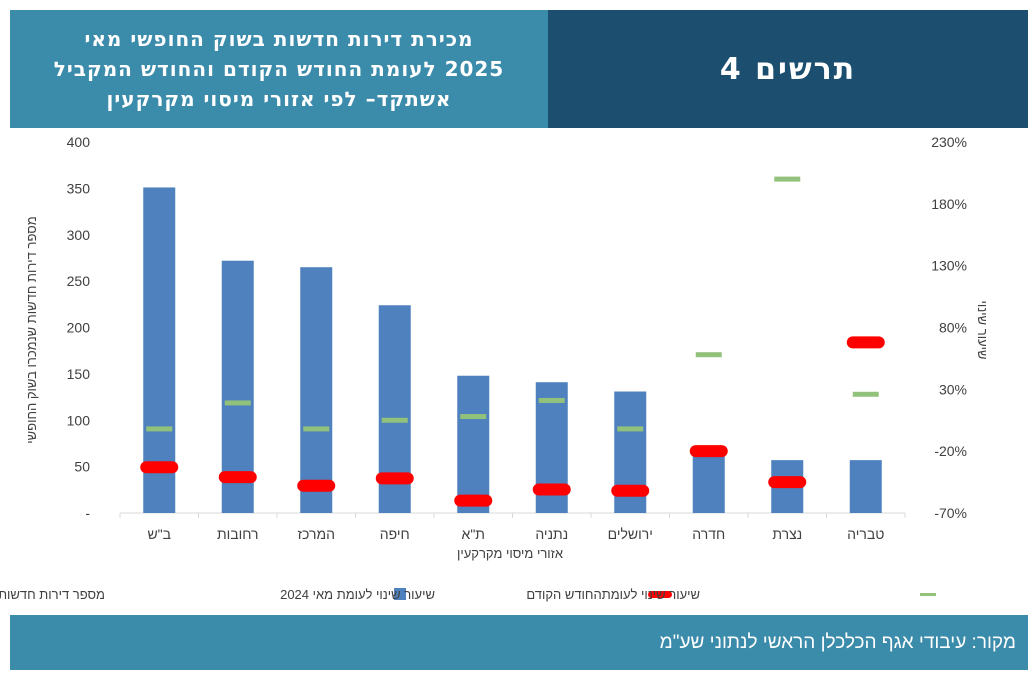  Describe the element at coordinates (400, 594) in the screenshot. I see `legend-swatch-bars` at that location.